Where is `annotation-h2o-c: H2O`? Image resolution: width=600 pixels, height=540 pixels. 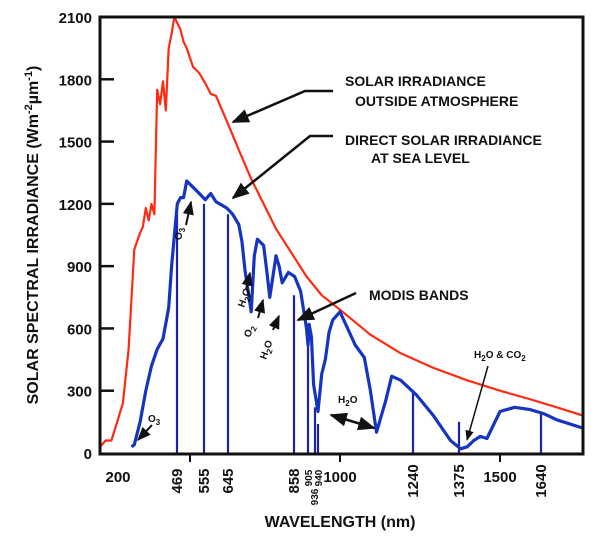
annotation-h2o-c: H2O is located at coordinates (352, 413).